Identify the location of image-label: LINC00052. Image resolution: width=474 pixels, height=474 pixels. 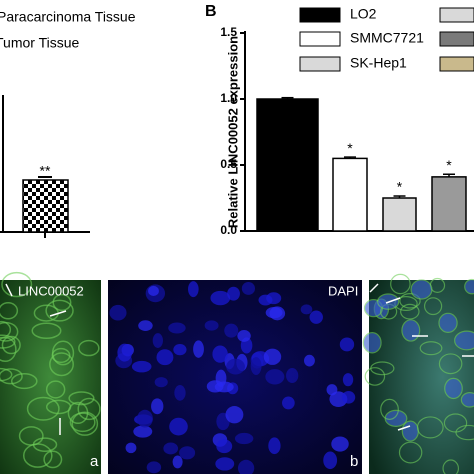
(51, 290).